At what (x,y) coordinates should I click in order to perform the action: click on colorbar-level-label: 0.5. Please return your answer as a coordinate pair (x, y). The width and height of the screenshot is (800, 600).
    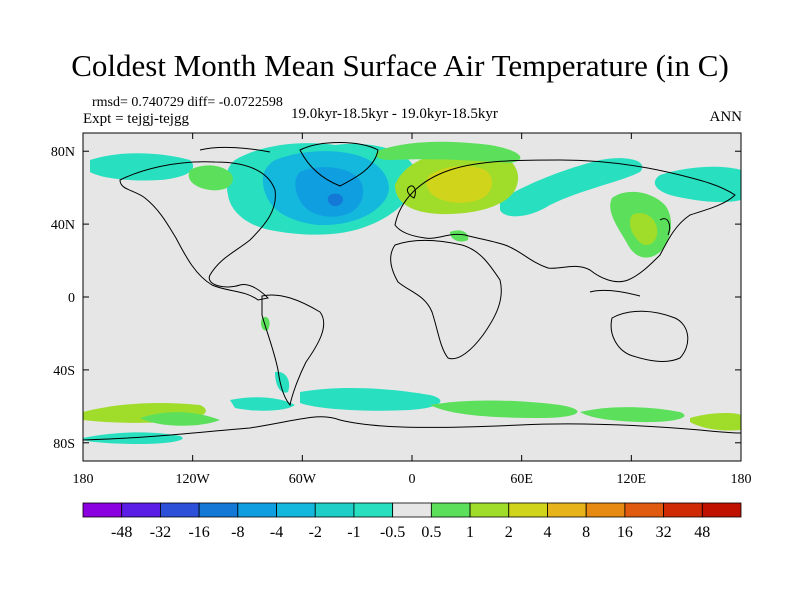
    Looking at the image, I should click on (431, 532).